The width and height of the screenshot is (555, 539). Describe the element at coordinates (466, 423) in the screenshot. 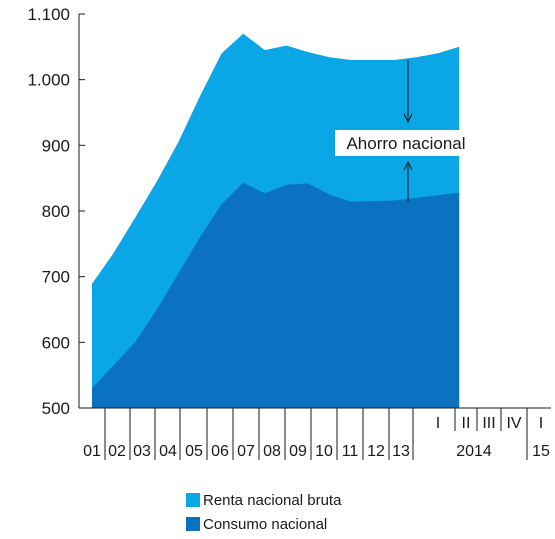

I see `x-category-label: II` at that location.